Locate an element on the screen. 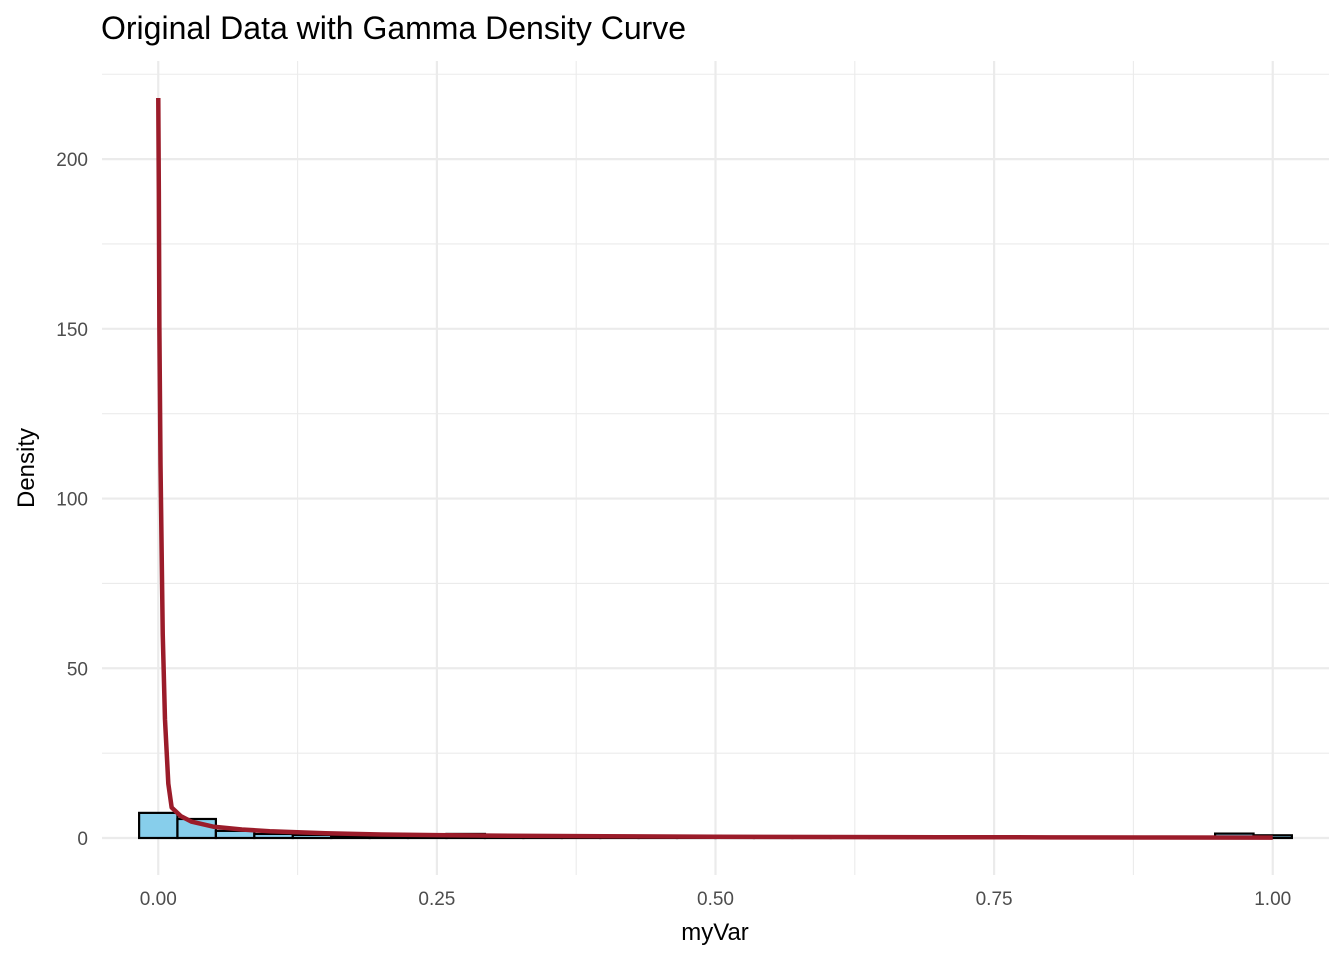 This screenshot has width=1344, height=960. y-tick-label: 200 is located at coordinates (72, 160).